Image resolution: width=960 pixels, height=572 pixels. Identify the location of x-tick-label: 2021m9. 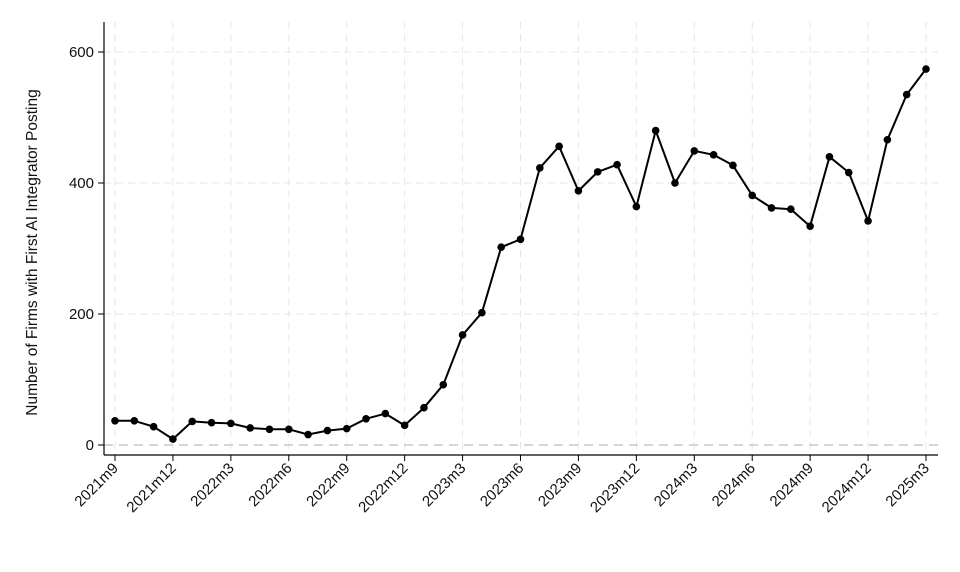
(96, 485).